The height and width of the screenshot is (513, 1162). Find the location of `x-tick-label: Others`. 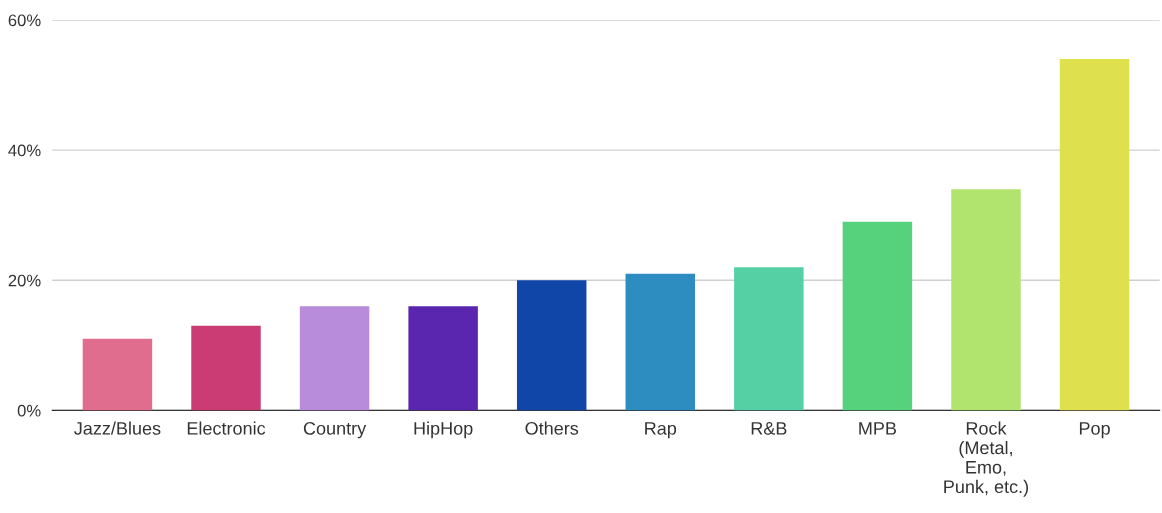

x-tick-label: Others is located at coordinates (552, 428).